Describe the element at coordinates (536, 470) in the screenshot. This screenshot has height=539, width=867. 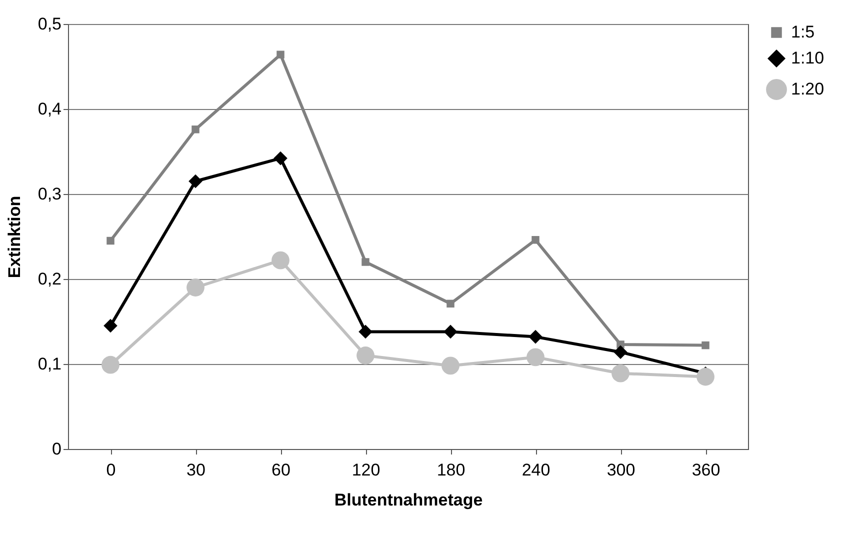
I see `x-tick-label: 240` at that location.